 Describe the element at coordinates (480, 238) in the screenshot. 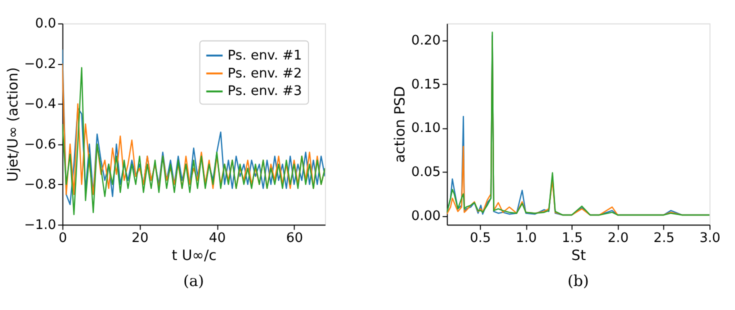

I see `x-tick-label: 0.5` at that location.